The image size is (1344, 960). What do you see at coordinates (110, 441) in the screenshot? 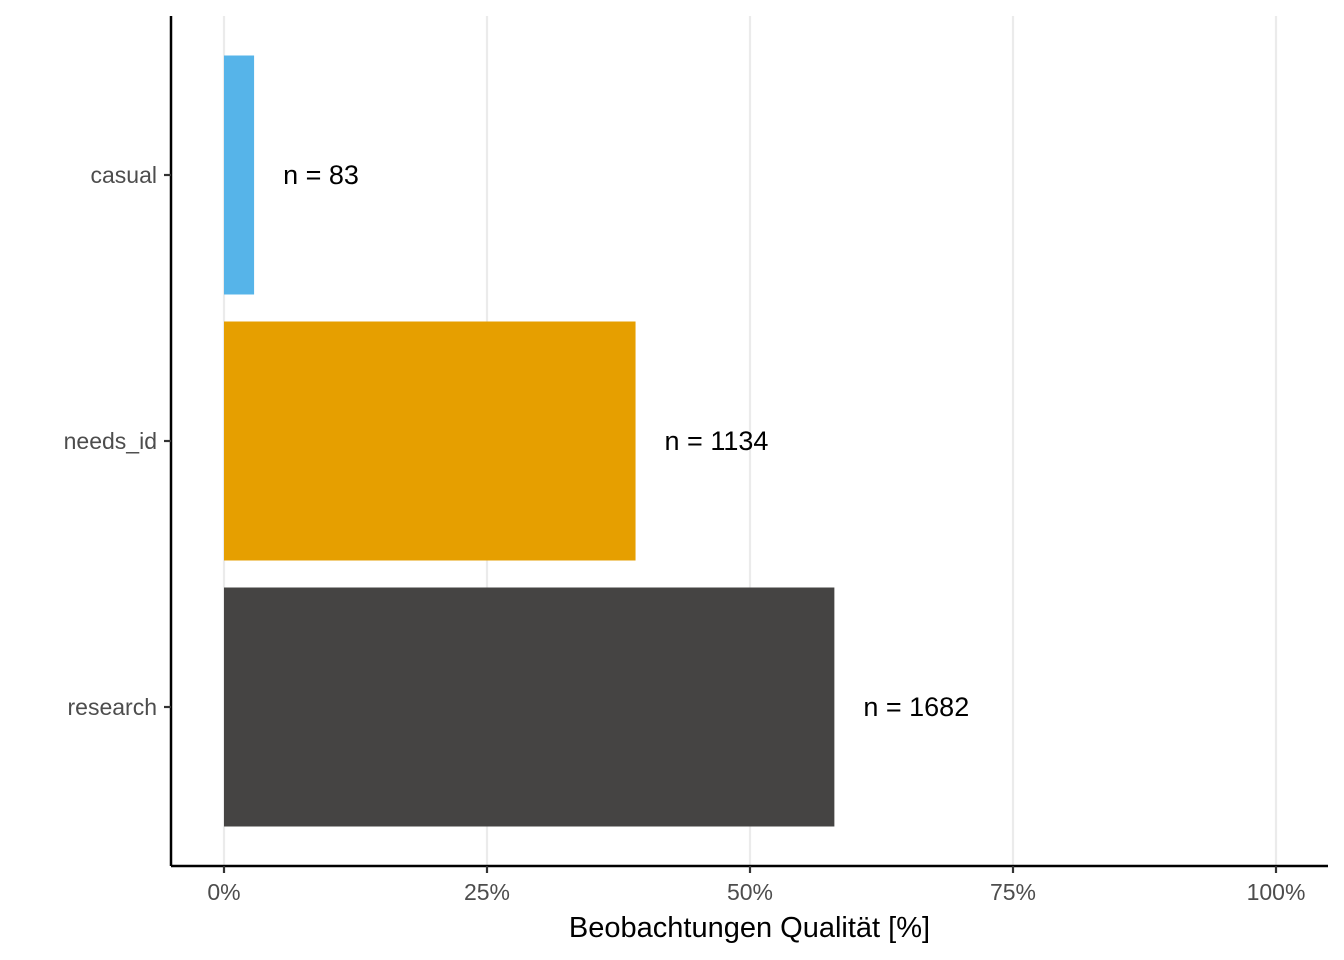
I see `y-tick-label-needs_id: needs_id` at bounding box center [110, 441].